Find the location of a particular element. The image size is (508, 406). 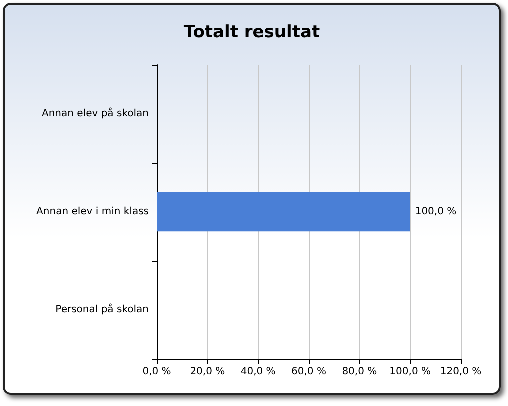

data-label: 100,0 % is located at coordinates (436, 212).